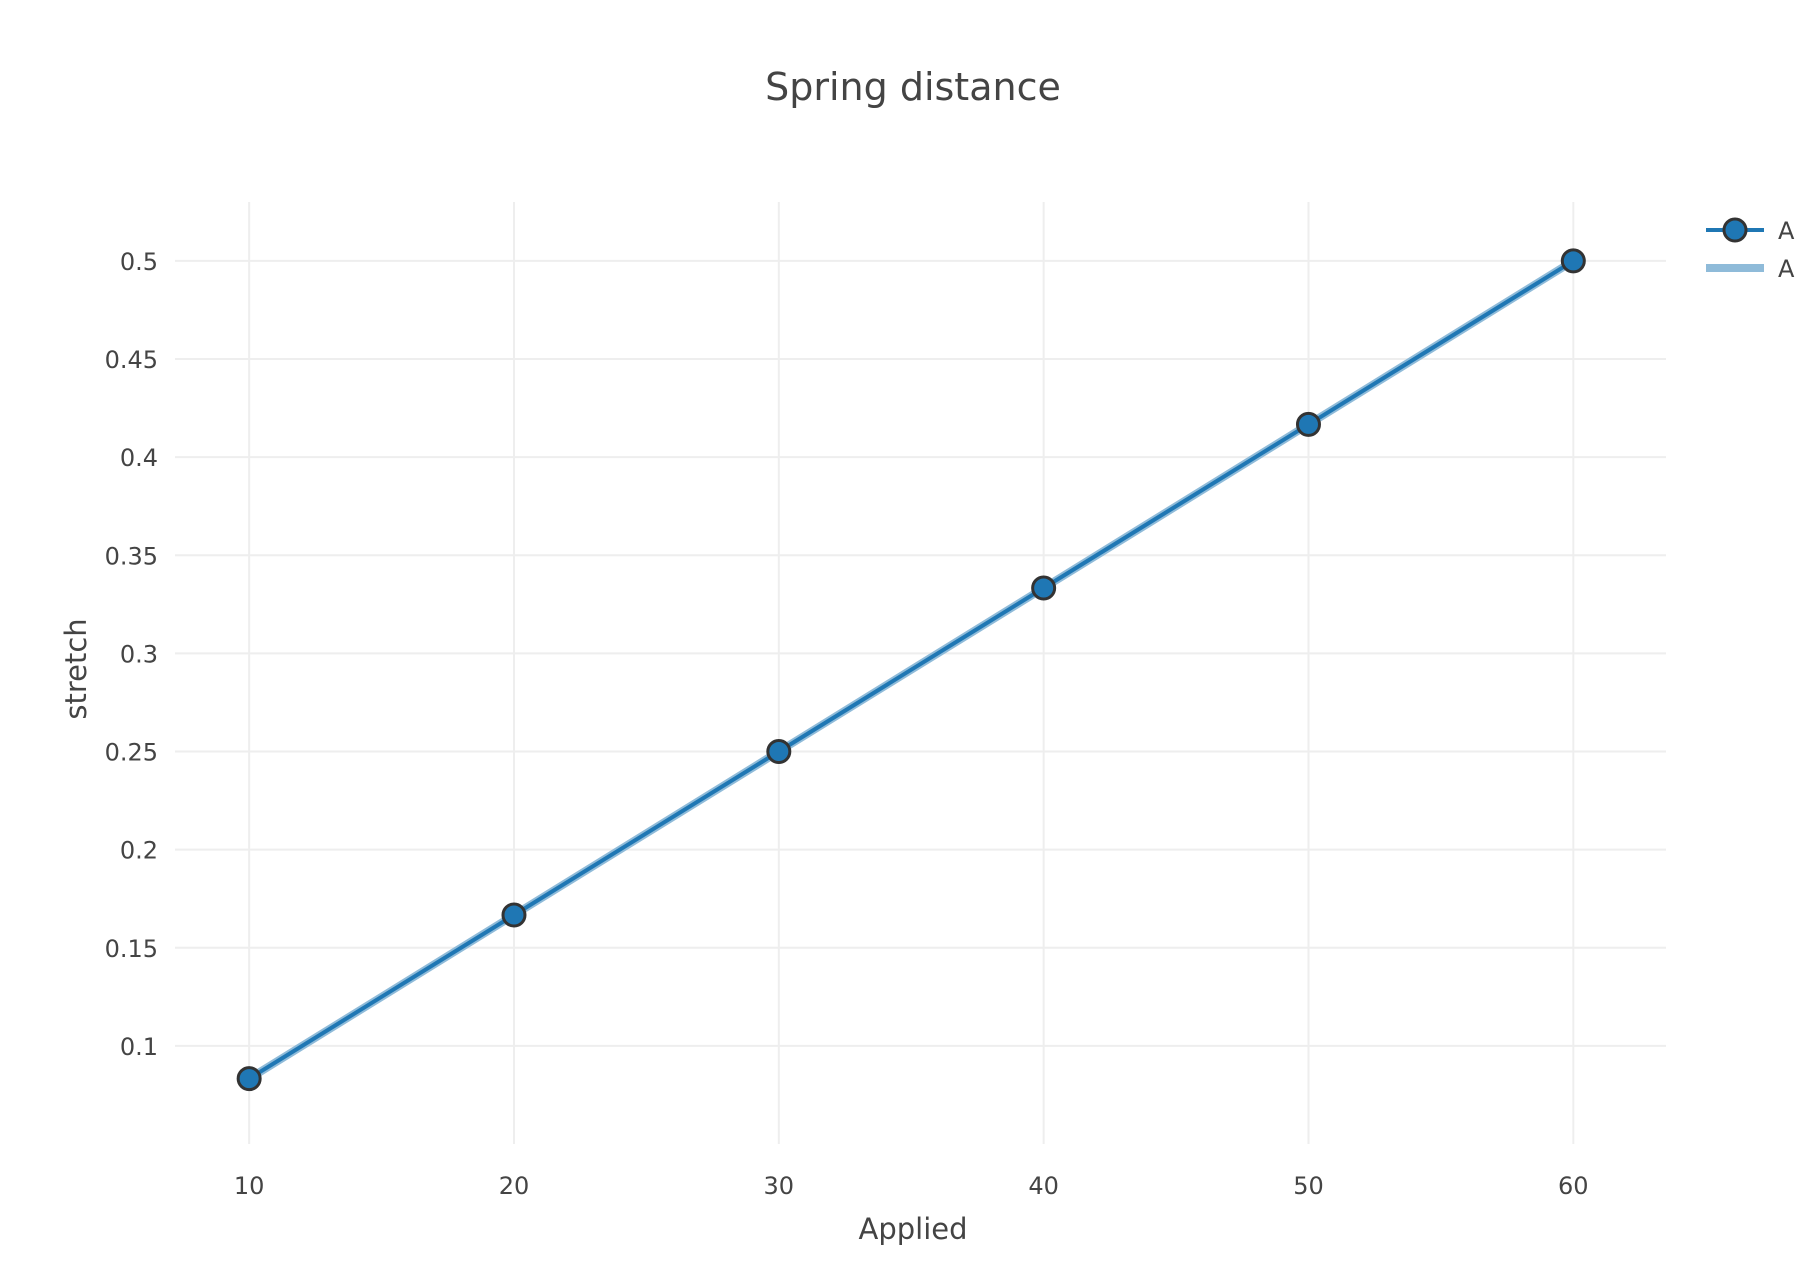 Image resolution: width=1810 pixels, height=1284 pixels. I want to click on y-tick-label: 0.45, so click(131, 360).